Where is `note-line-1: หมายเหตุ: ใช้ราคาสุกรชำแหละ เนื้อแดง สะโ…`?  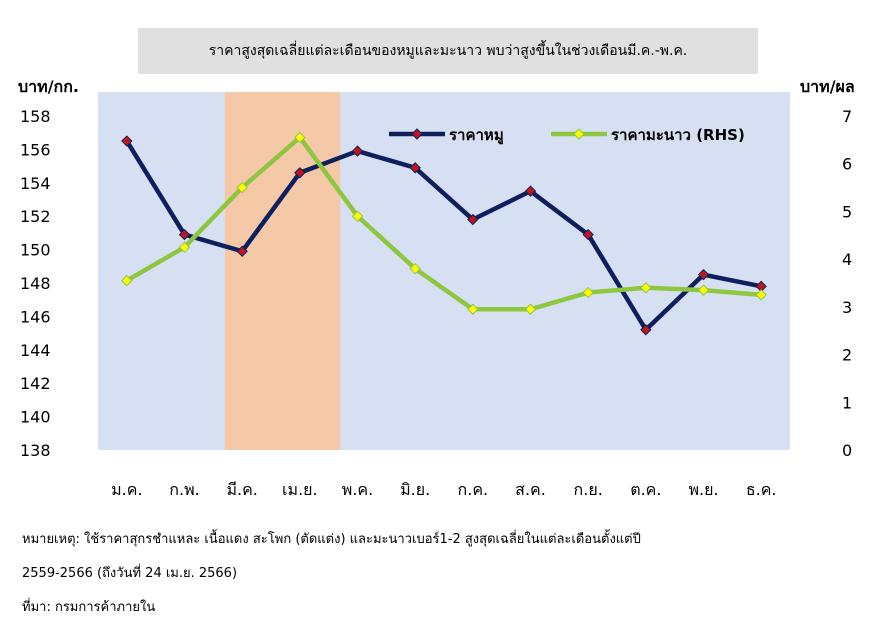
note-line-1: หมายเหตุ: ใช้ราคาสุกรชำแหละ เนื้อแดง สะโ… is located at coordinates (331, 539).